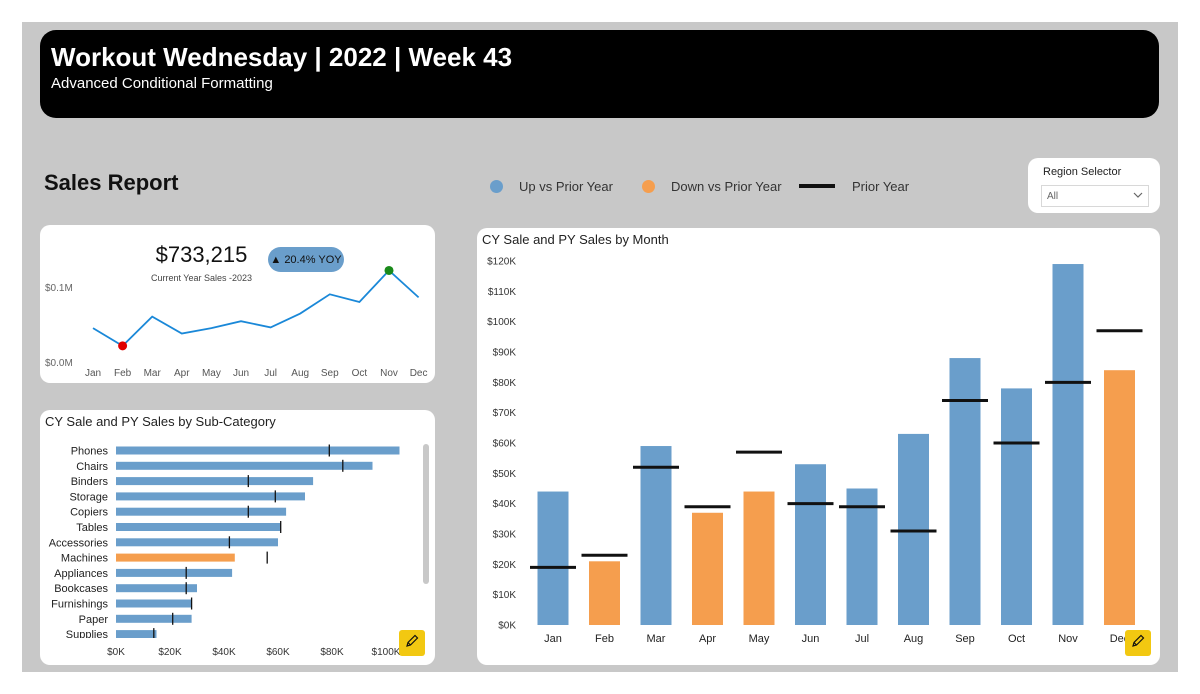 This screenshot has width=1200, height=694. What do you see at coordinates (505, 383) in the screenshot?
I see `y-tick-label: $80K` at bounding box center [505, 383].